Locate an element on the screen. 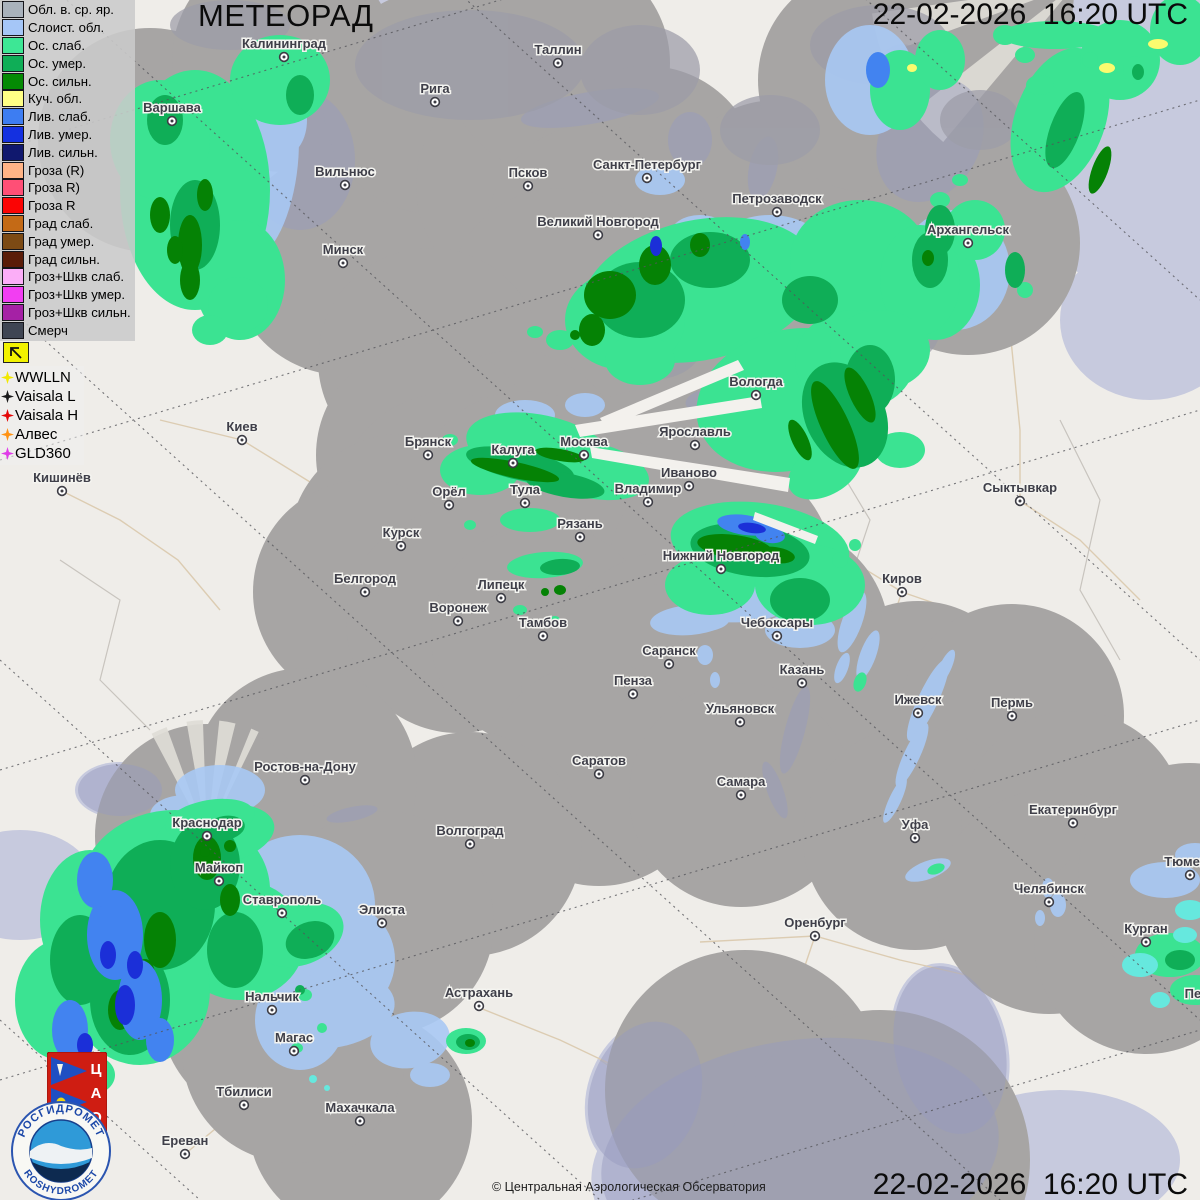 The height and width of the screenshot is (1200, 1200). city-label: Тбилиси is located at coordinates (243, 1091).